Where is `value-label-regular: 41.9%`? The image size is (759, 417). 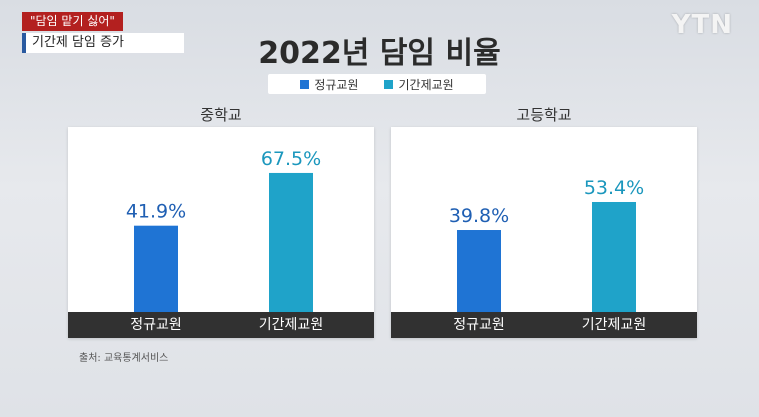 value-label-regular: 41.9% is located at coordinates (156, 212).